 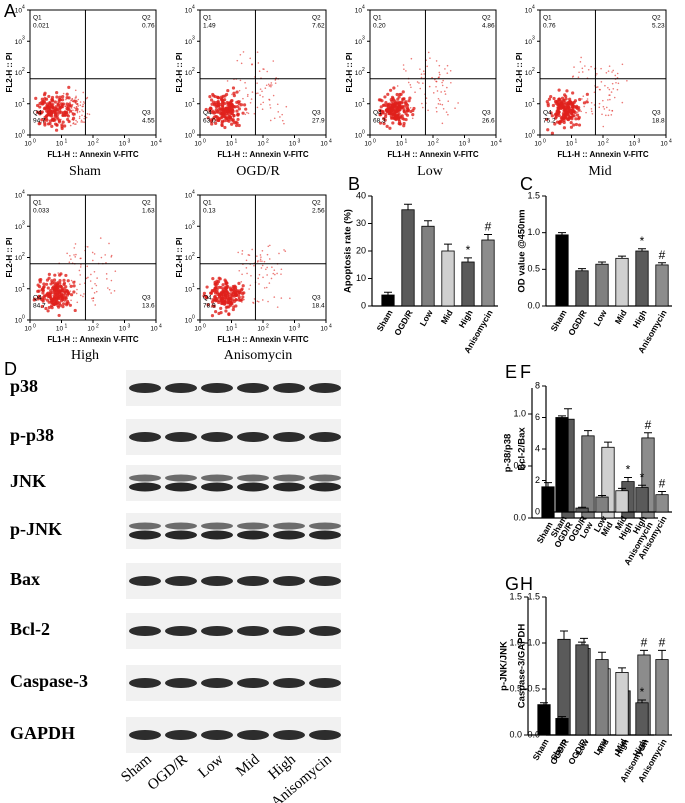 I want to click on y-tick-exponent: 0, so click(x=193, y=317).